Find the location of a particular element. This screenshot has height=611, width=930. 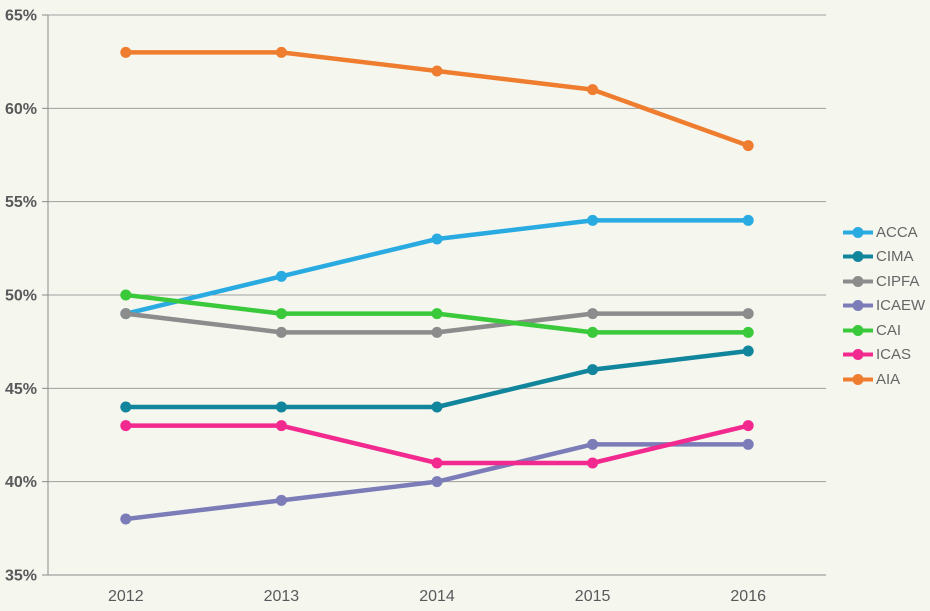

y-axis-label: 55% is located at coordinates (21, 202).